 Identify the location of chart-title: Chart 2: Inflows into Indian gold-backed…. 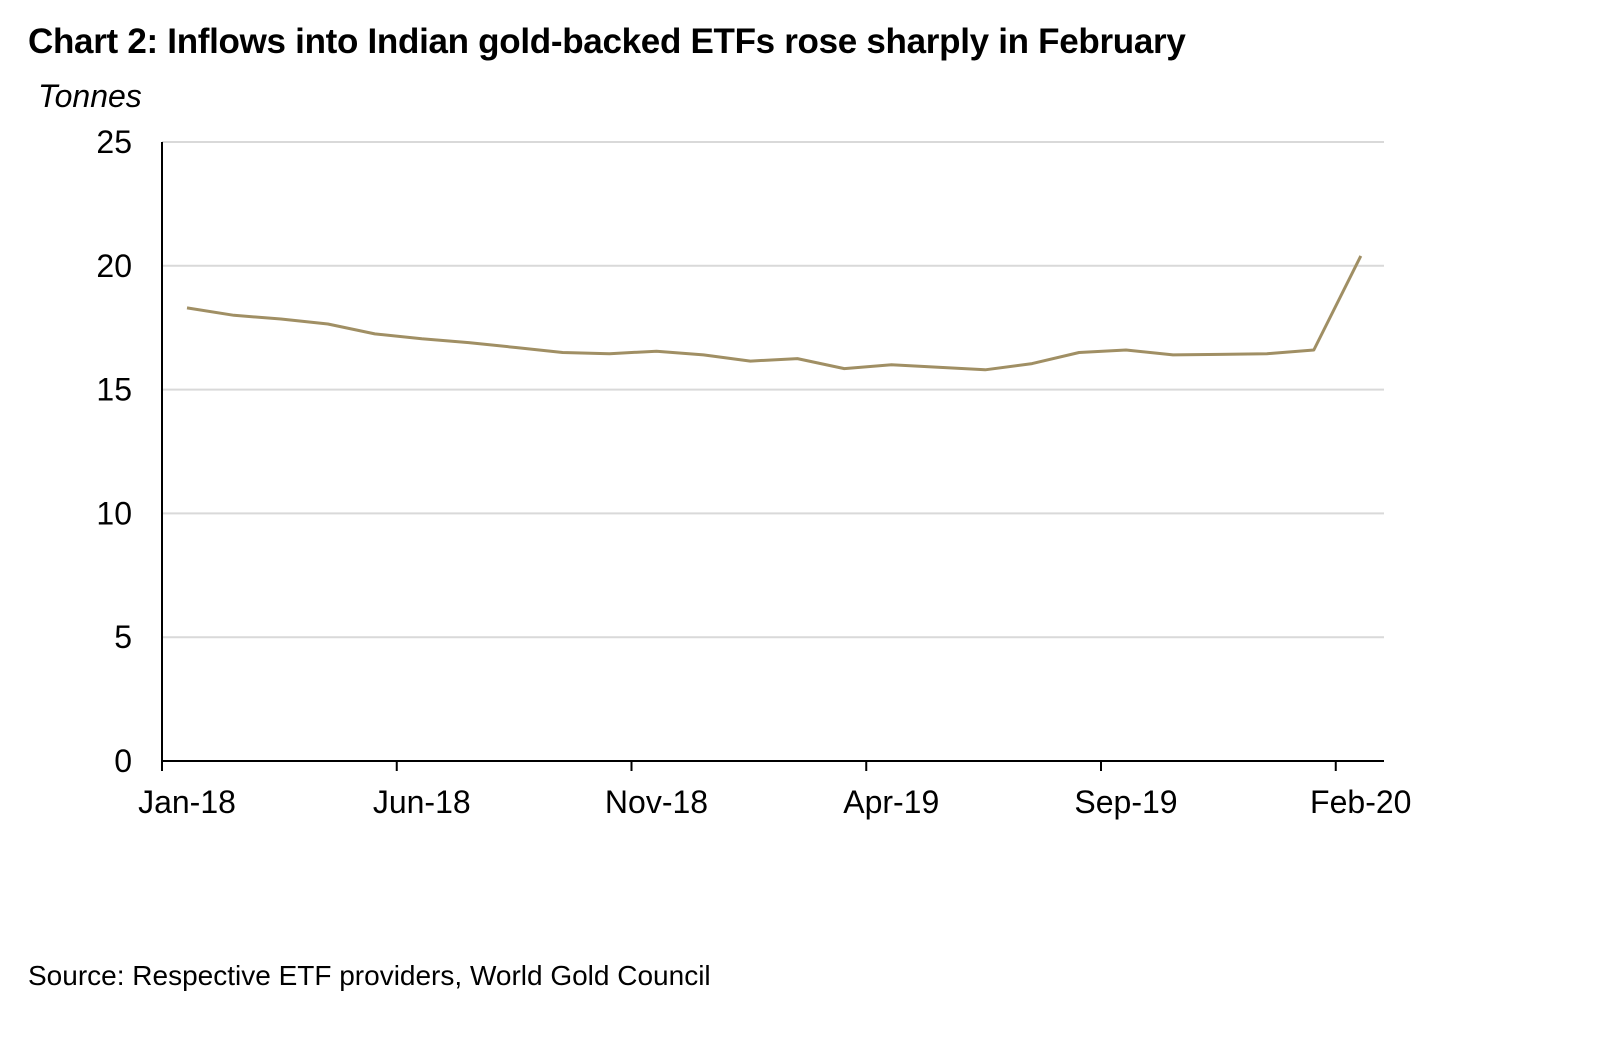
(607, 41).